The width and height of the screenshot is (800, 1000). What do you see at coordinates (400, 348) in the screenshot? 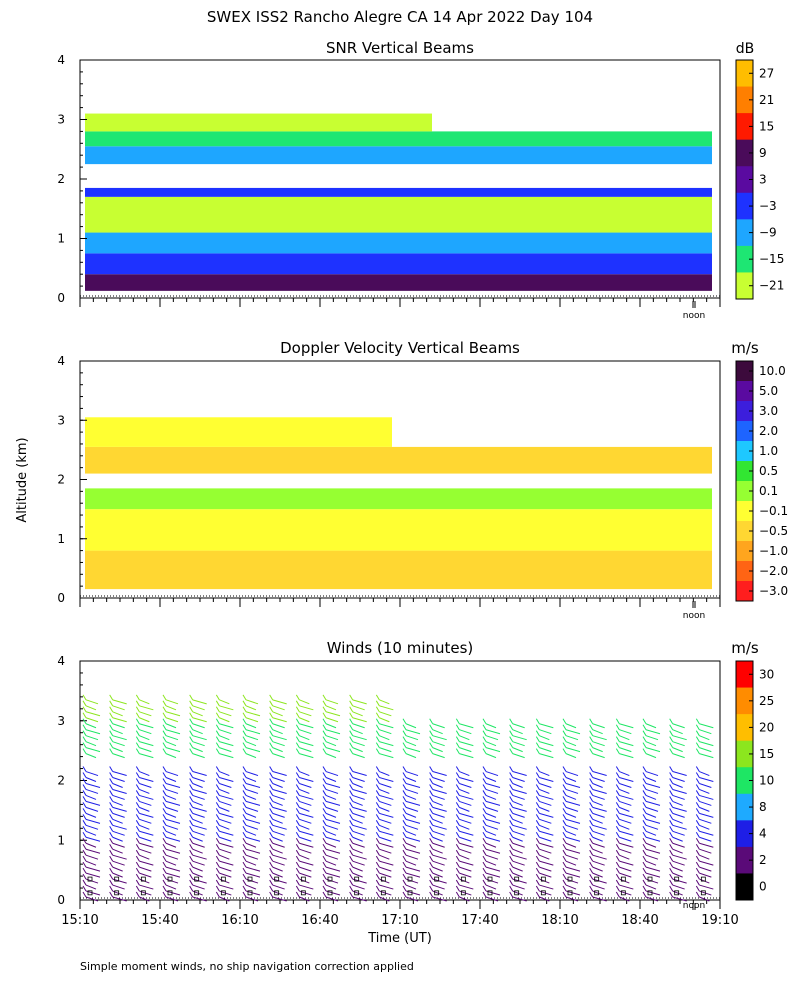
I see `doppler-title: Doppler Velocity Vertical Beams` at bounding box center [400, 348].